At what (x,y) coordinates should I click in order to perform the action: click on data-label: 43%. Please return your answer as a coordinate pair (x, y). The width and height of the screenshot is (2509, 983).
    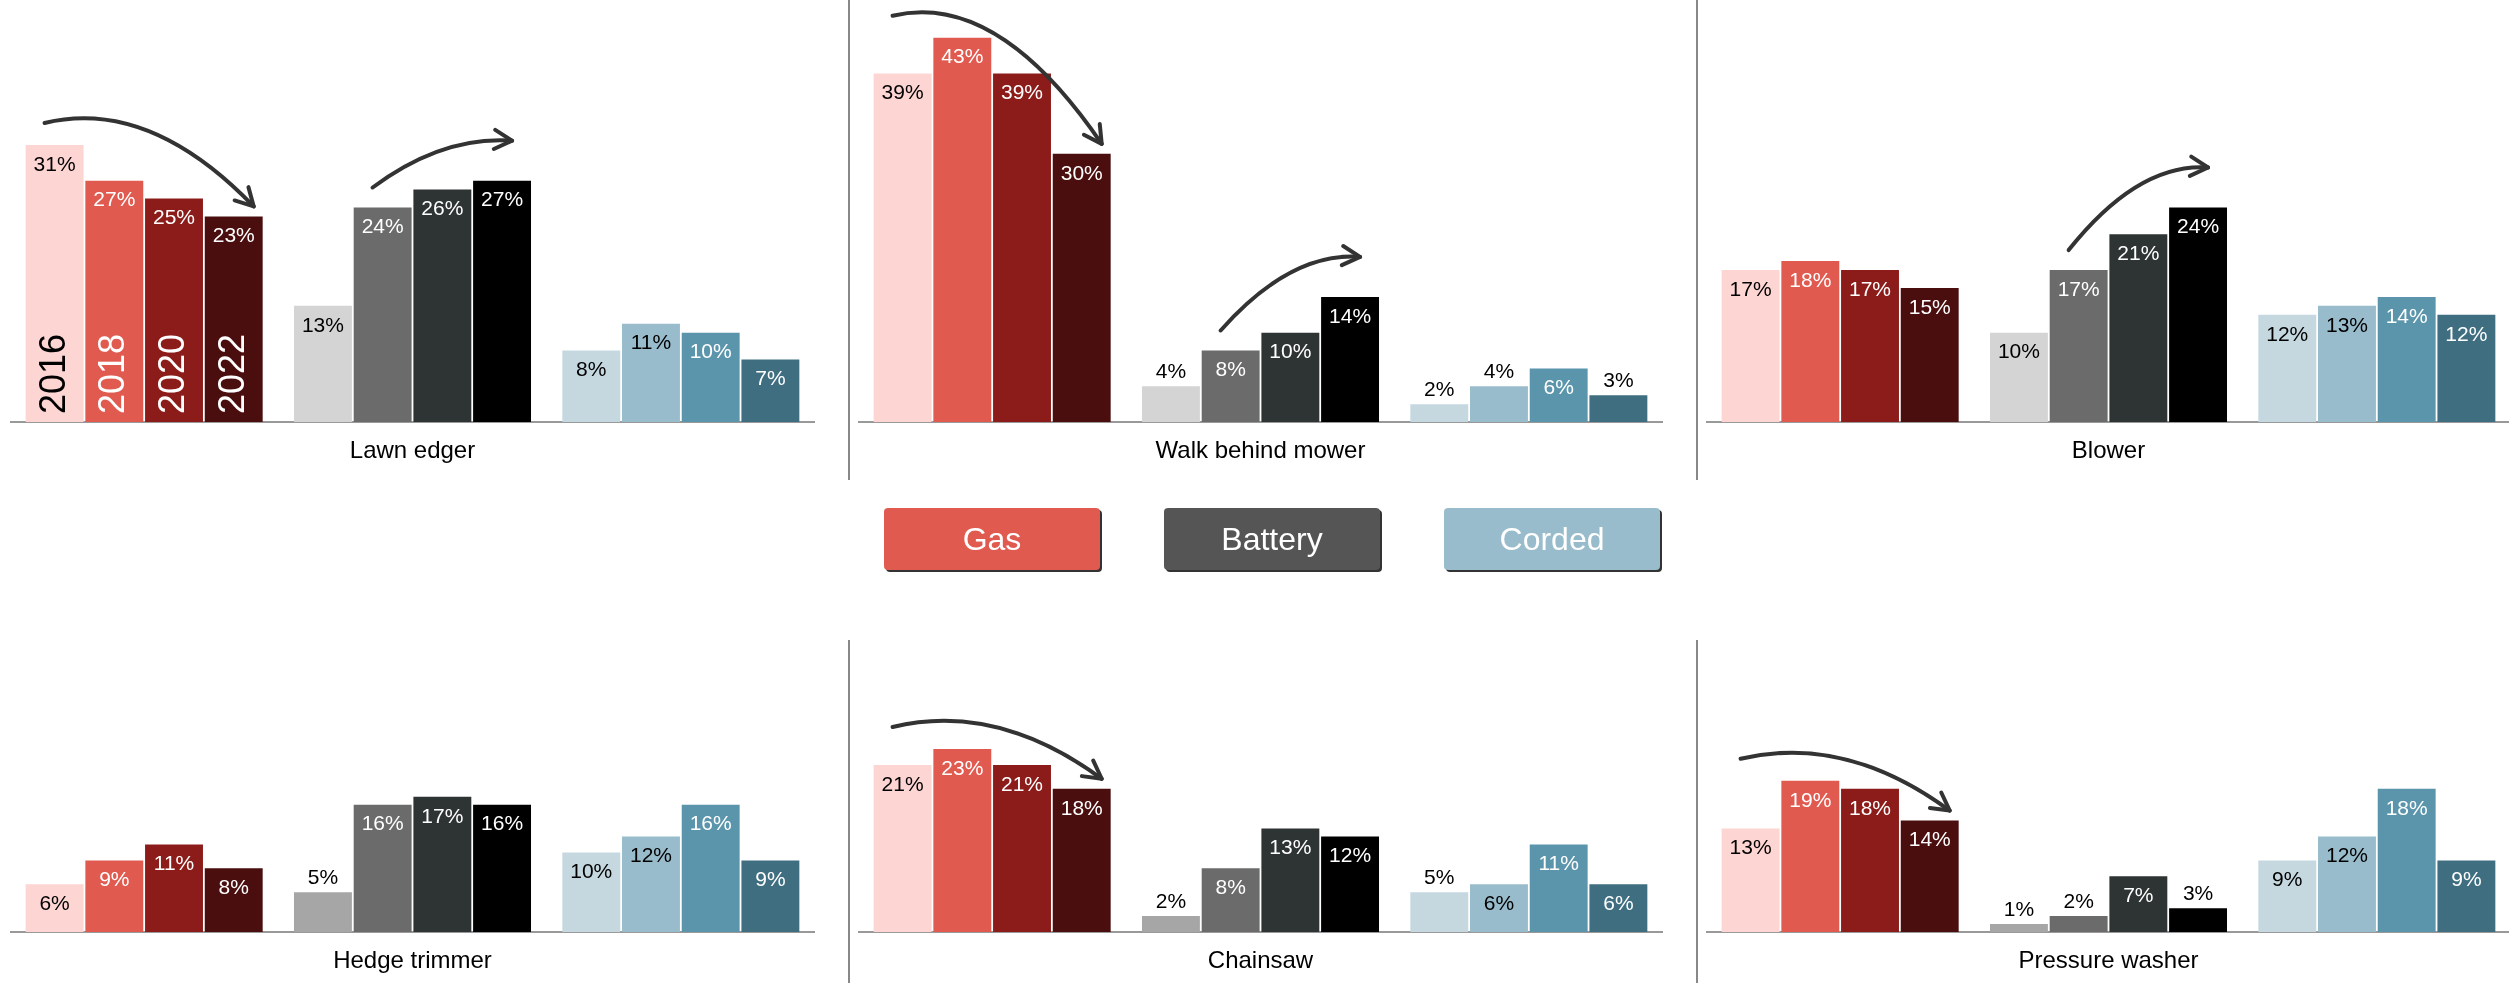
    Looking at the image, I should click on (962, 56).